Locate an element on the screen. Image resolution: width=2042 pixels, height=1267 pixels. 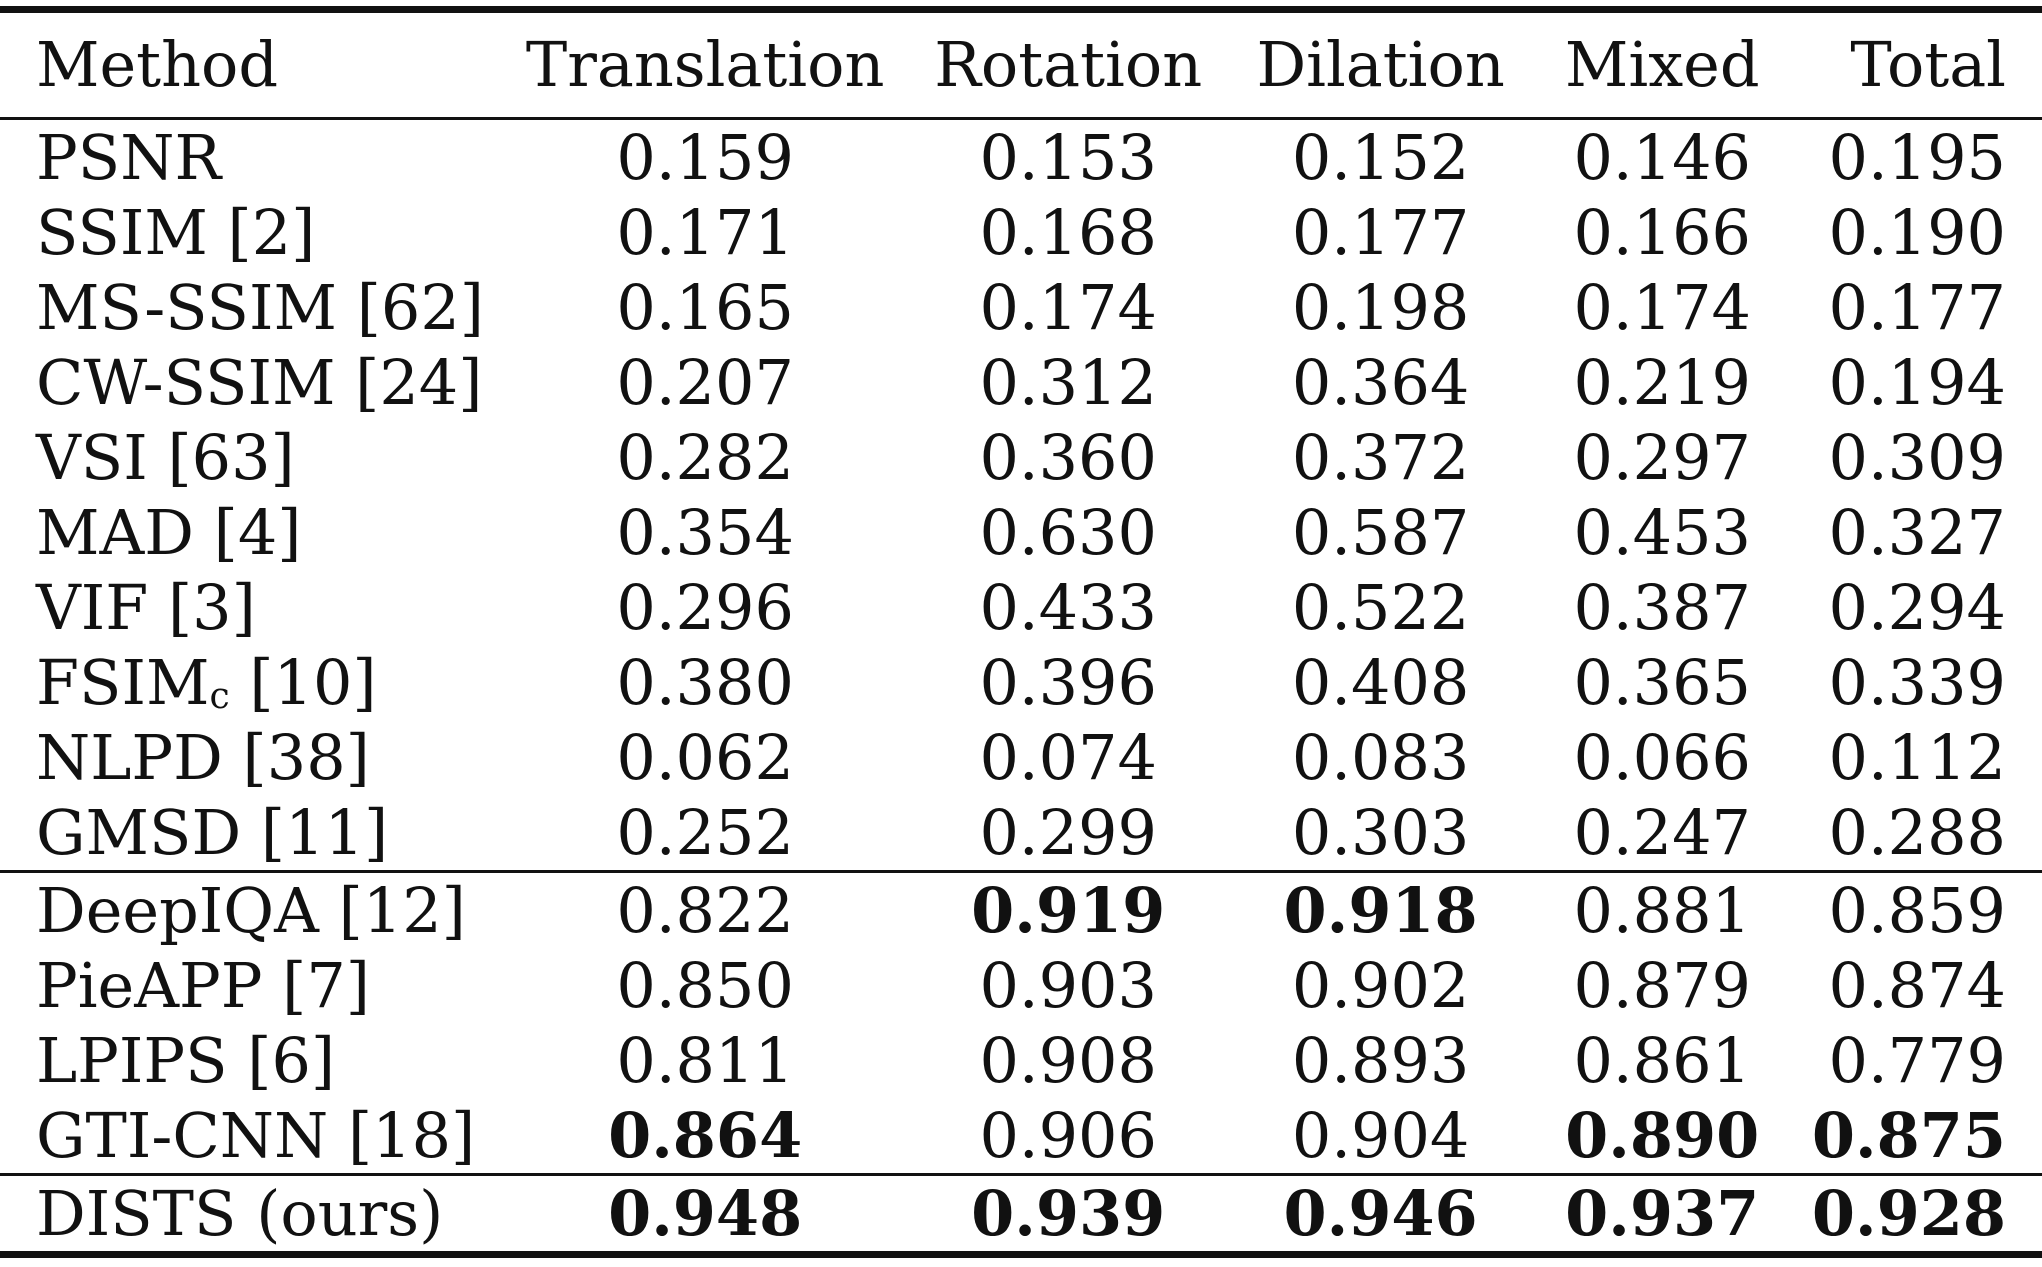
method-name: PSNR is located at coordinates (129, 157).